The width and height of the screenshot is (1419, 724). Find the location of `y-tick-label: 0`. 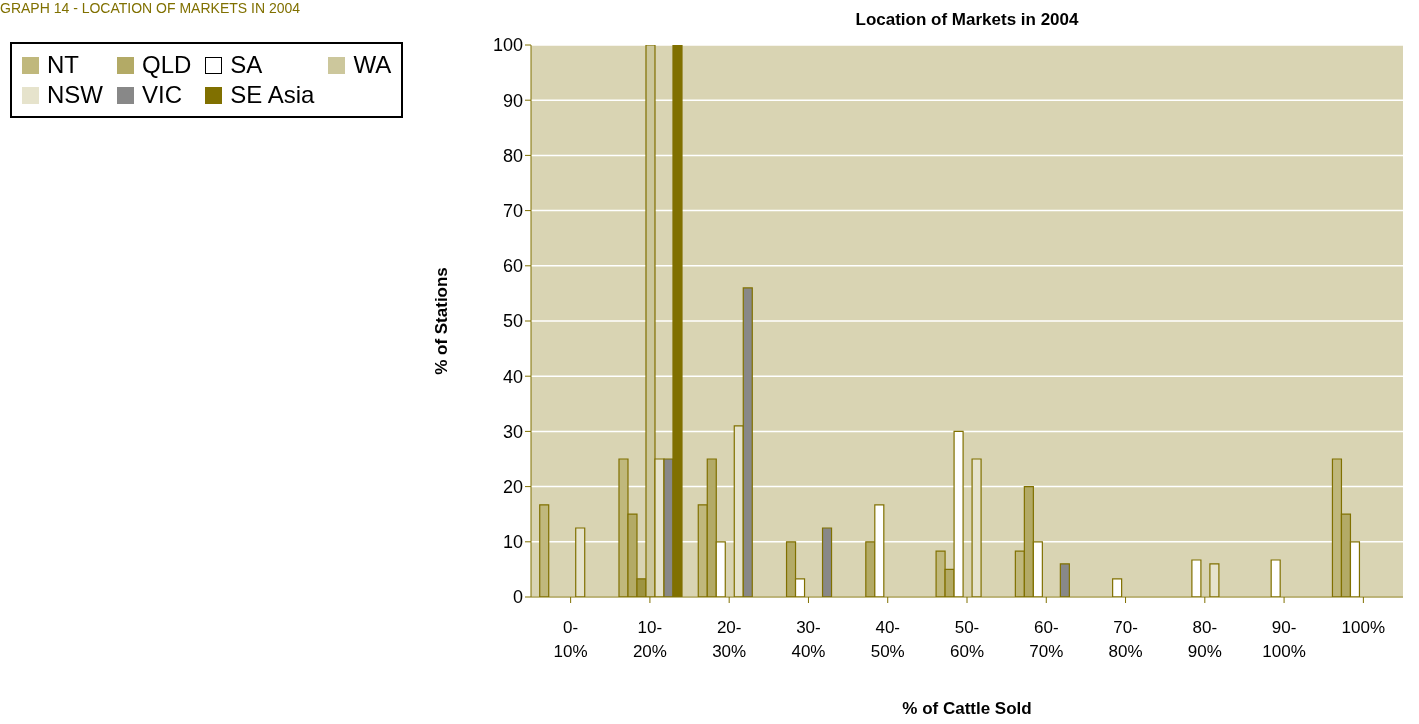

y-tick-label: 0 is located at coordinates (517, 597).